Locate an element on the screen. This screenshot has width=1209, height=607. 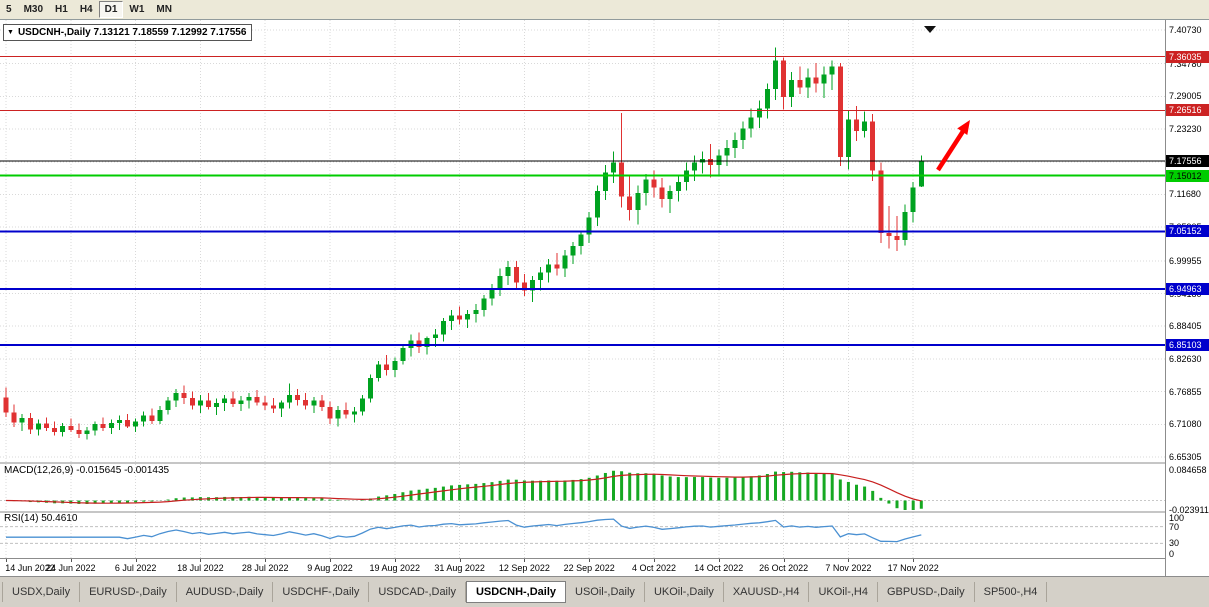
price-axis-label: 7.40730 is located at coordinates (1185, 30).